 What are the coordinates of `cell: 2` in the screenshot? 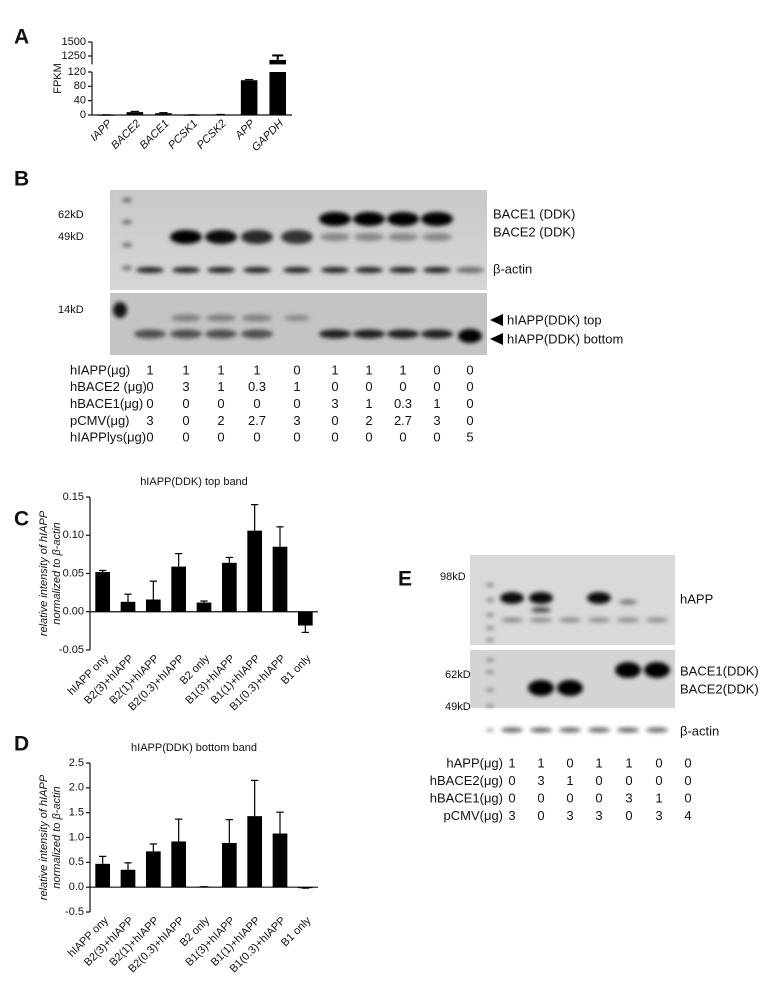 It's located at (368, 420).